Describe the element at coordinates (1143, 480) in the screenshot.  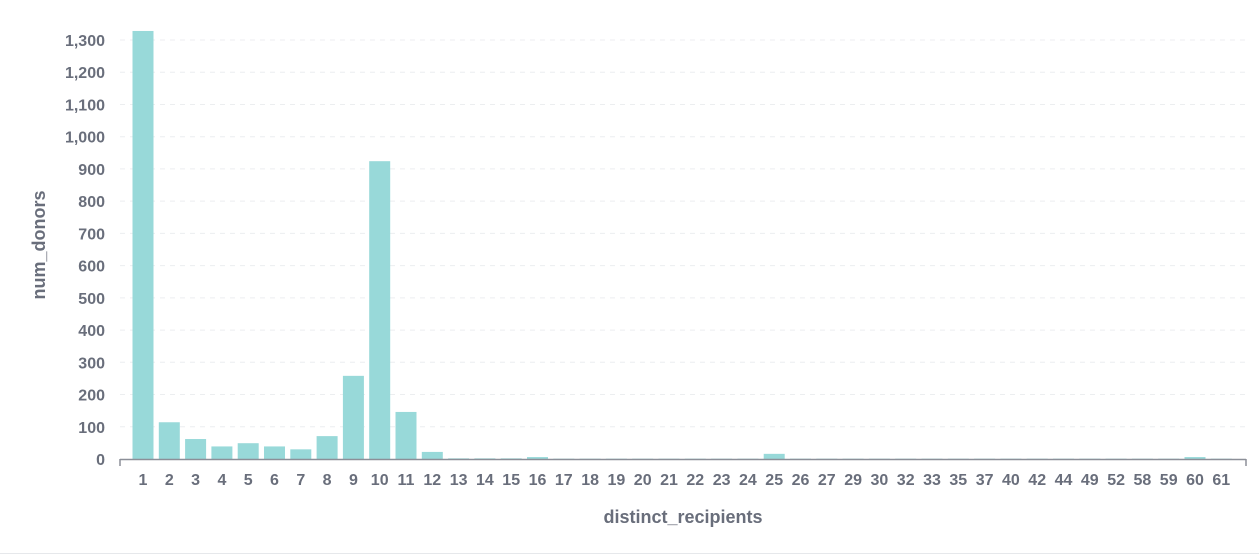
I see `x-tick-label: 58` at that location.